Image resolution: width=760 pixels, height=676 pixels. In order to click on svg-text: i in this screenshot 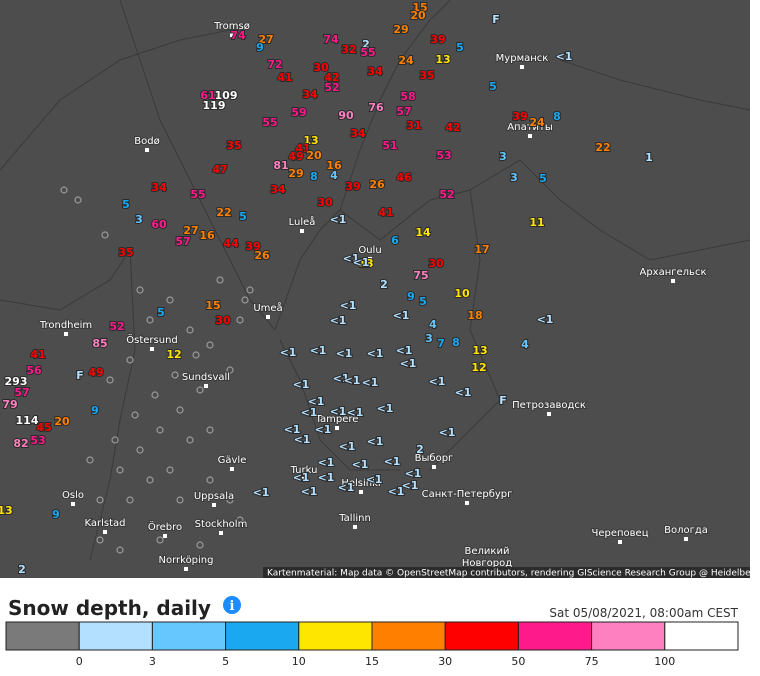, I will do `click(232, 606)`.